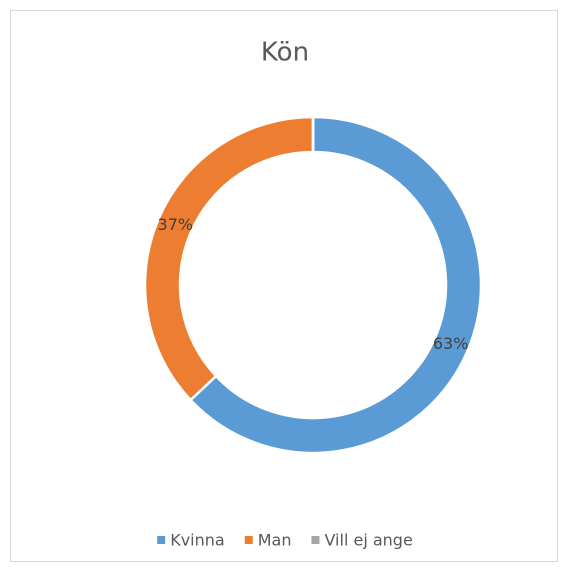  What do you see at coordinates (176, 224) in the screenshot?
I see `data-label: 37%` at bounding box center [176, 224].